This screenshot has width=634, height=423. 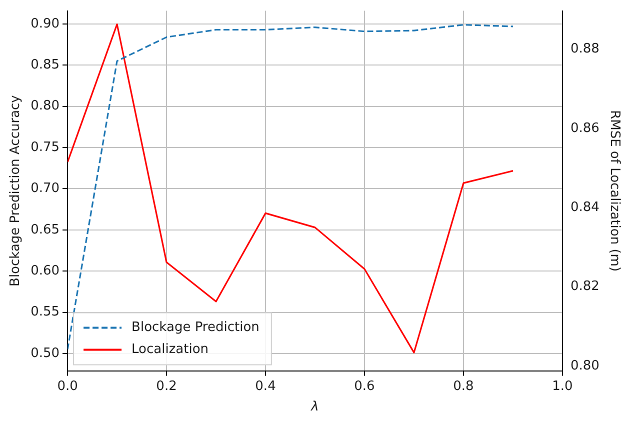 What do you see at coordinates (585, 49) in the screenshot?
I see `y2-tick-label: 0.88` at bounding box center [585, 49].